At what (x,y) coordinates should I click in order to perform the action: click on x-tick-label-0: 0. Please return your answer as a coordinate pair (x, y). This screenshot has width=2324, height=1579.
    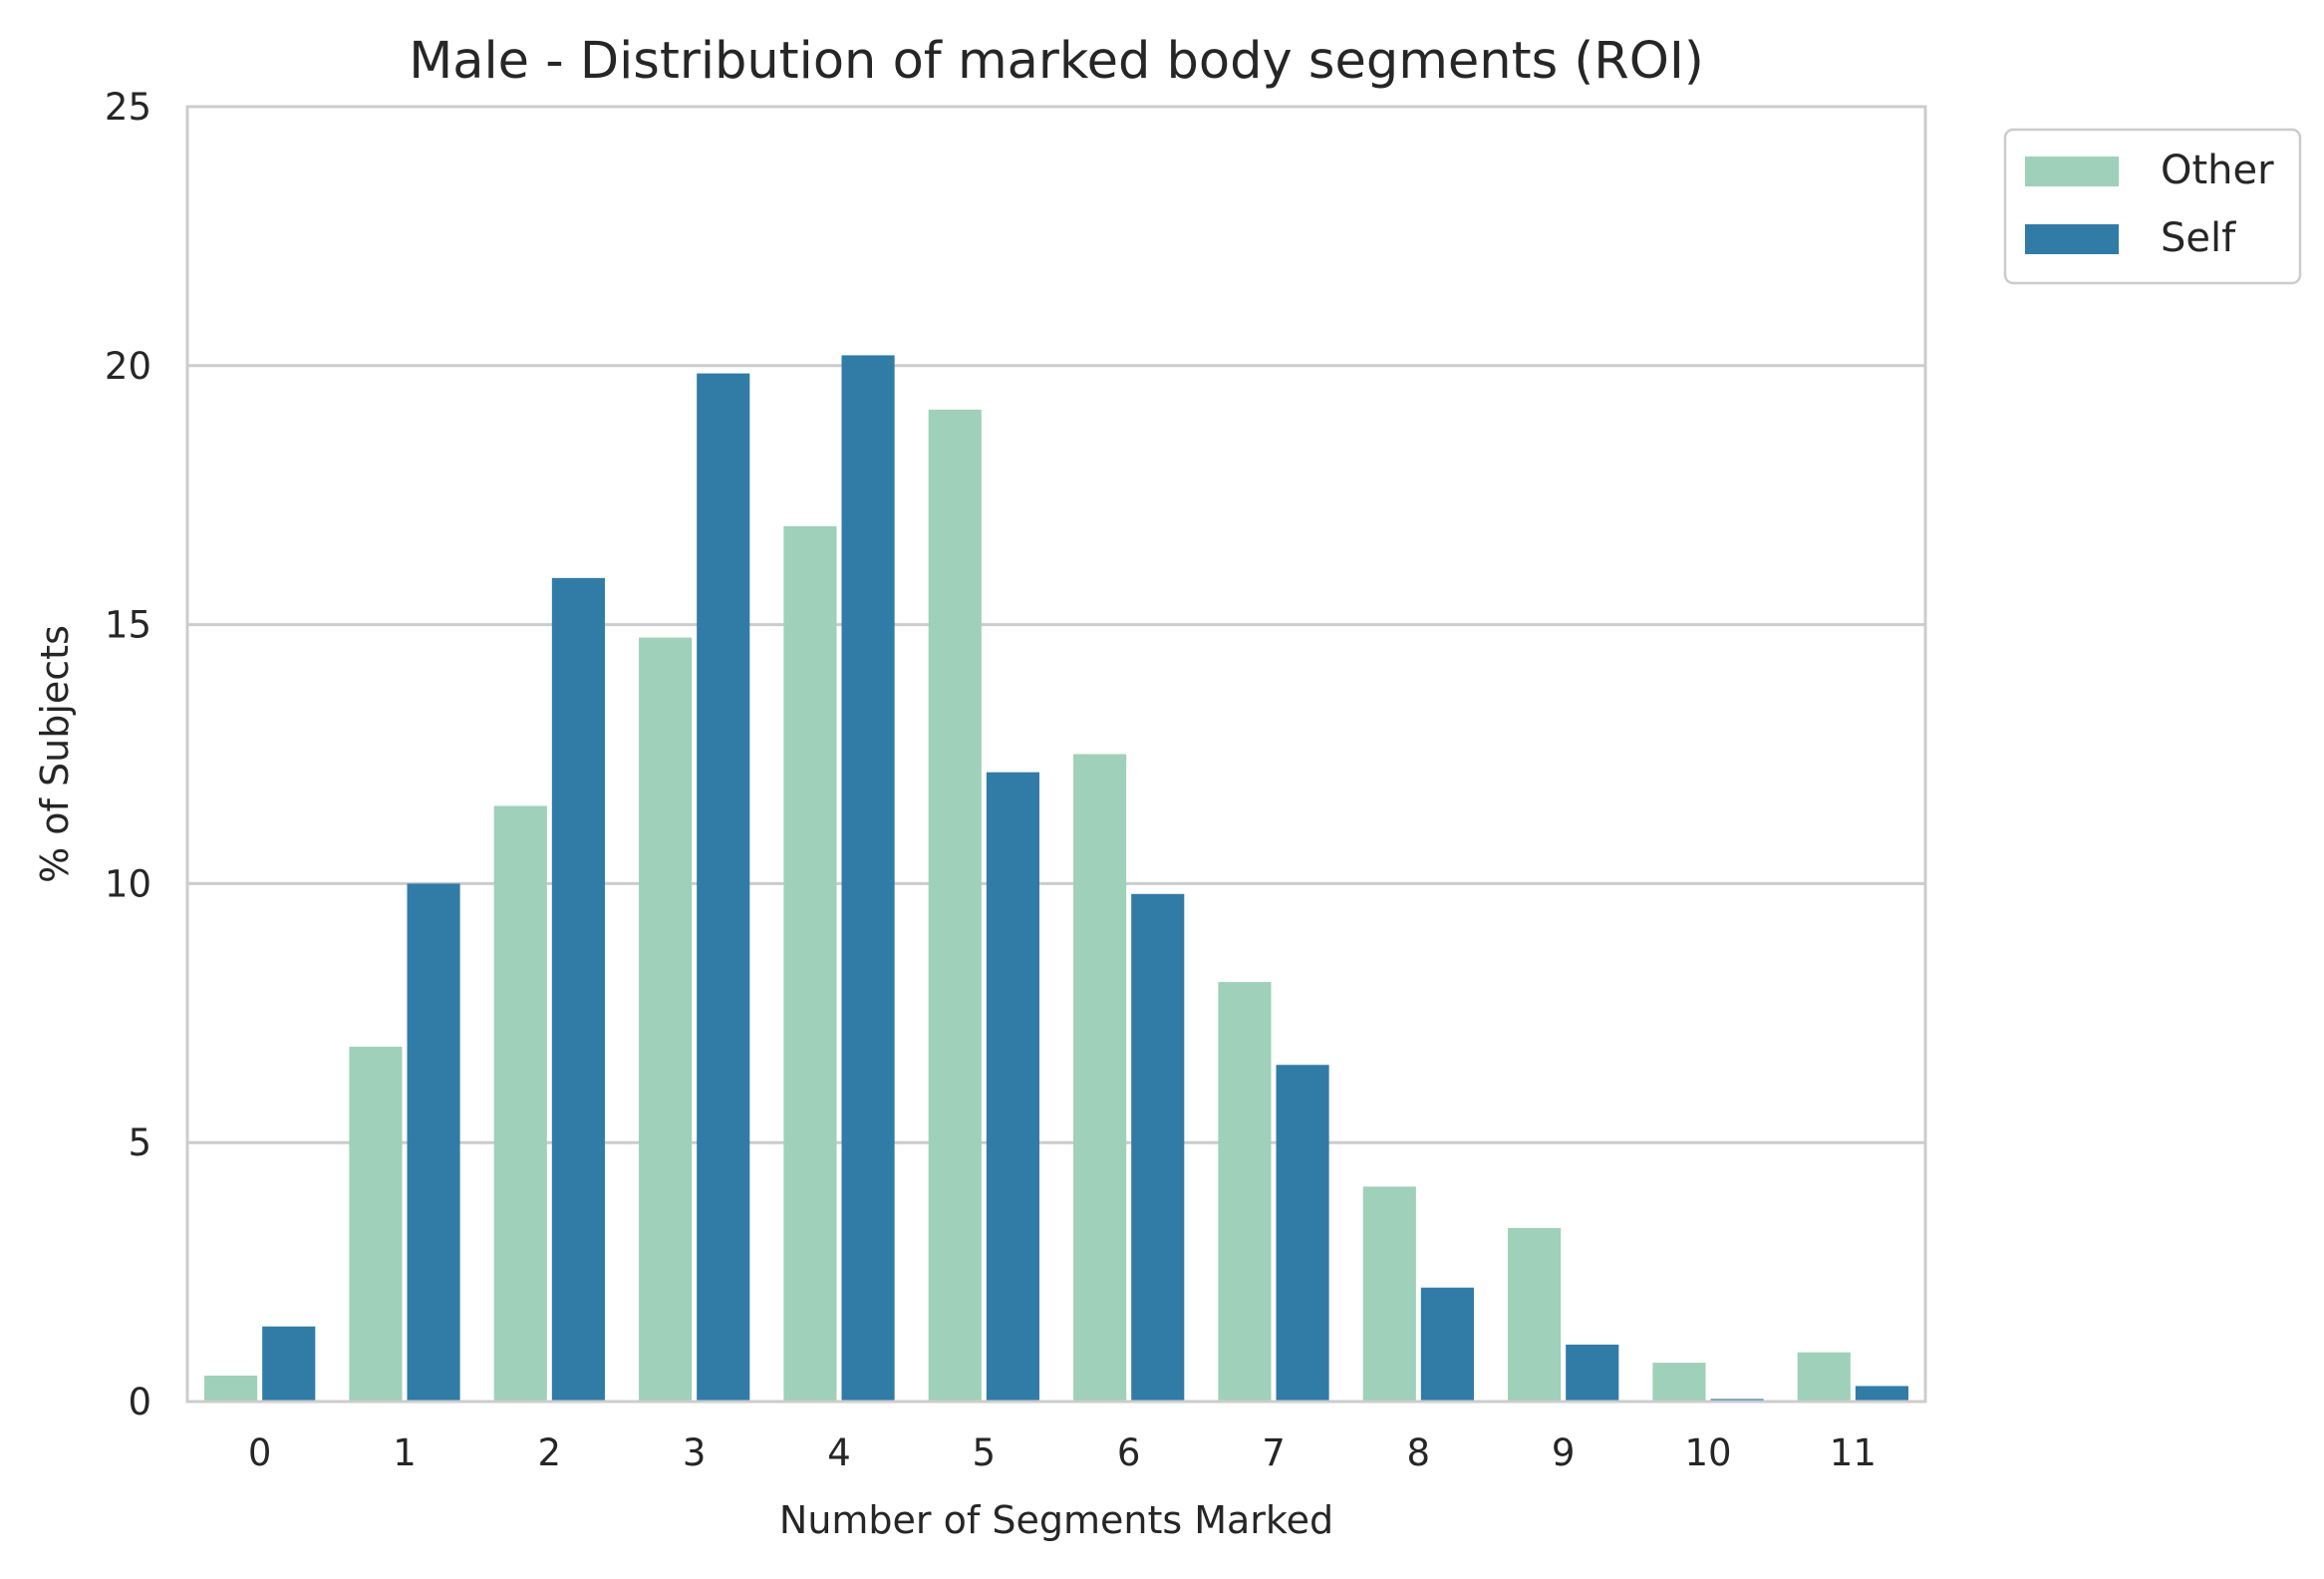
    Looking at the image, I should click on (260, 1452).